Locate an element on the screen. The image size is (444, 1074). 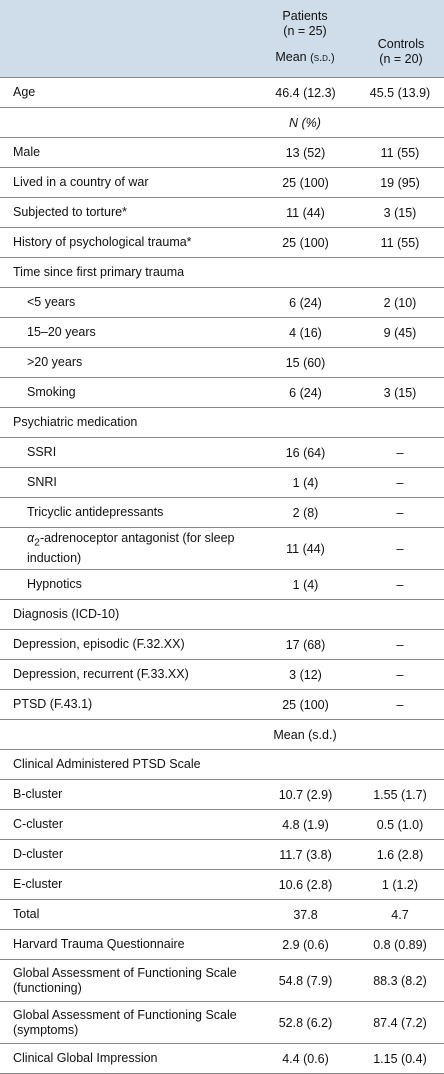
patients-header-label: Patients is located at coordinates (305, 16).